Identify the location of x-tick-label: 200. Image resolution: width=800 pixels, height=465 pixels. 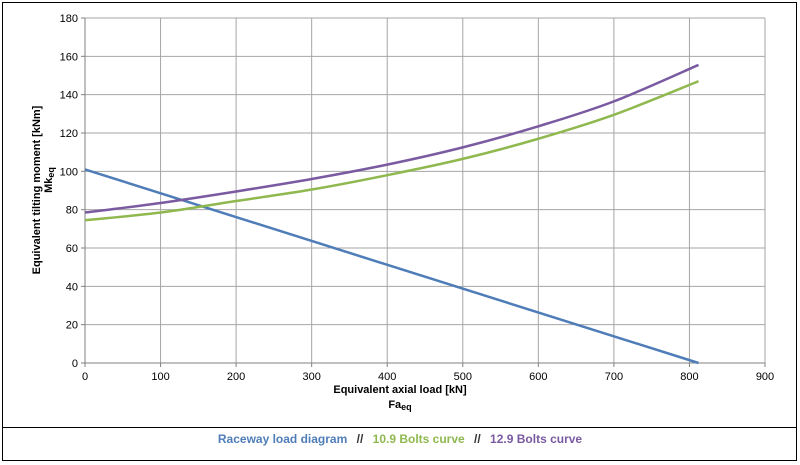
(236, 377).